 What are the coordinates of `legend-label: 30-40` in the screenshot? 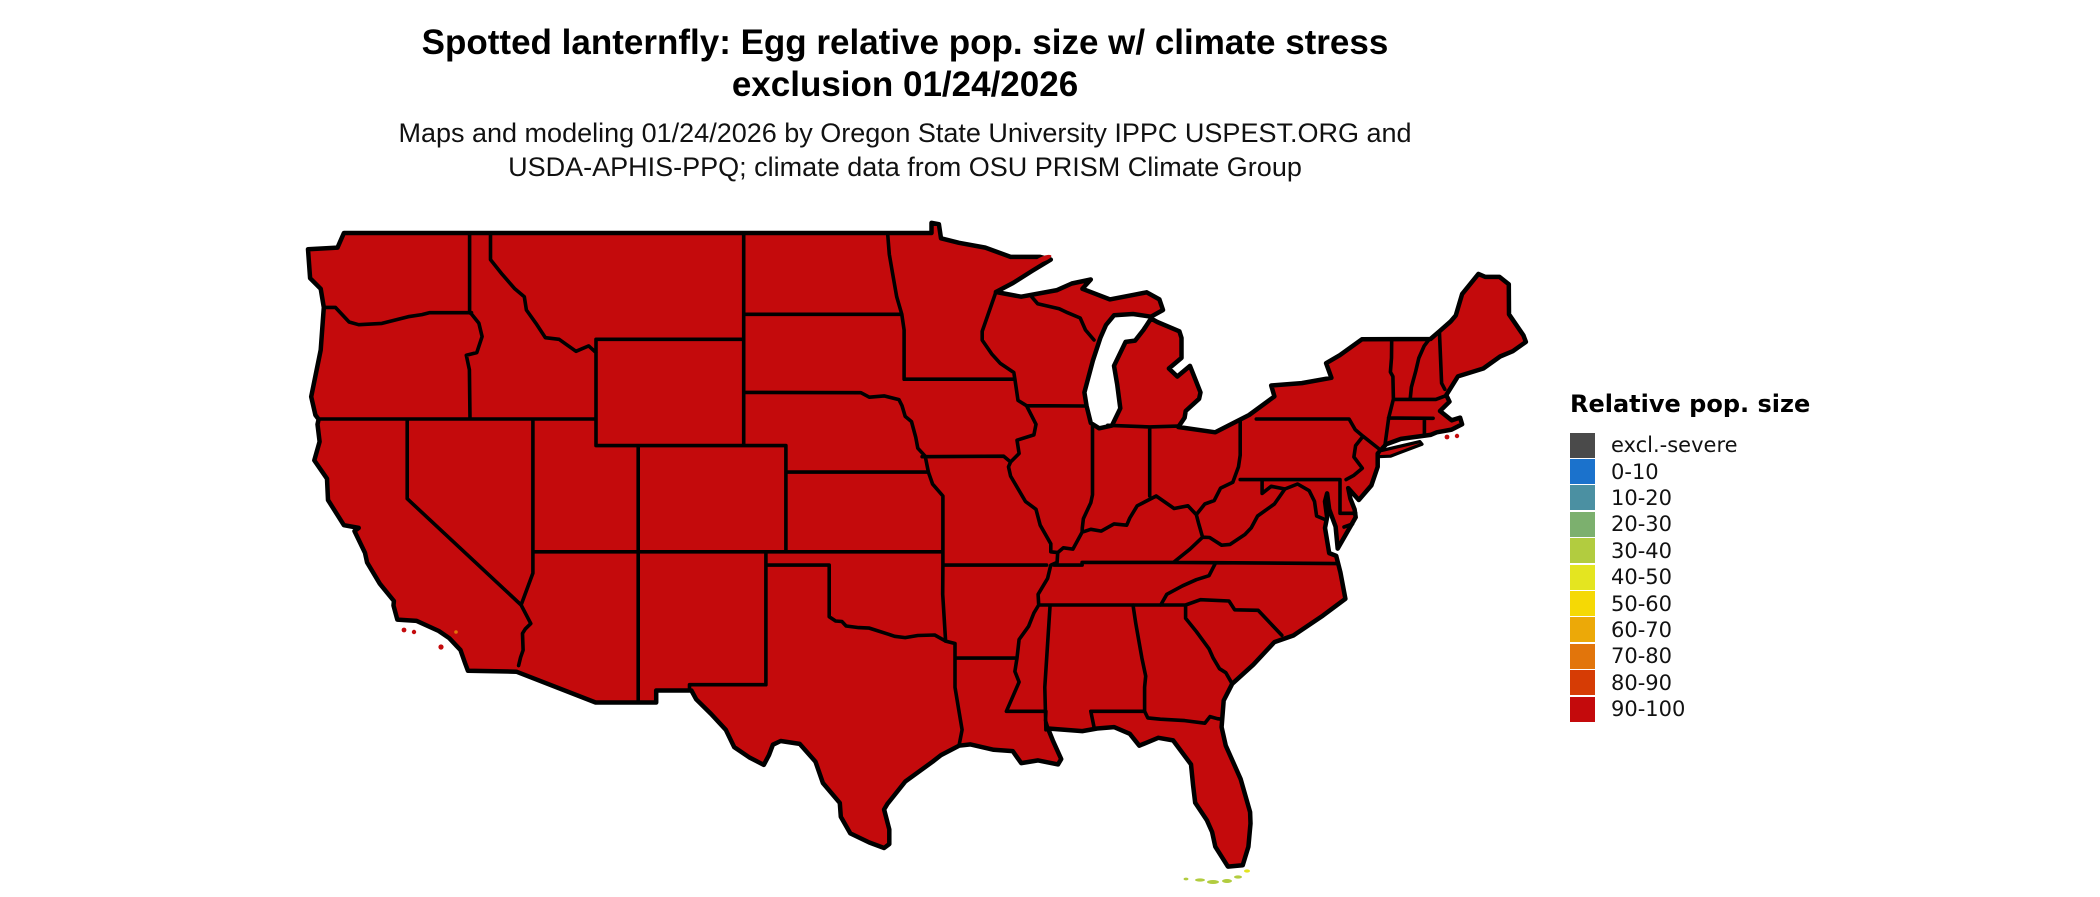 It's located at (1642, 550).